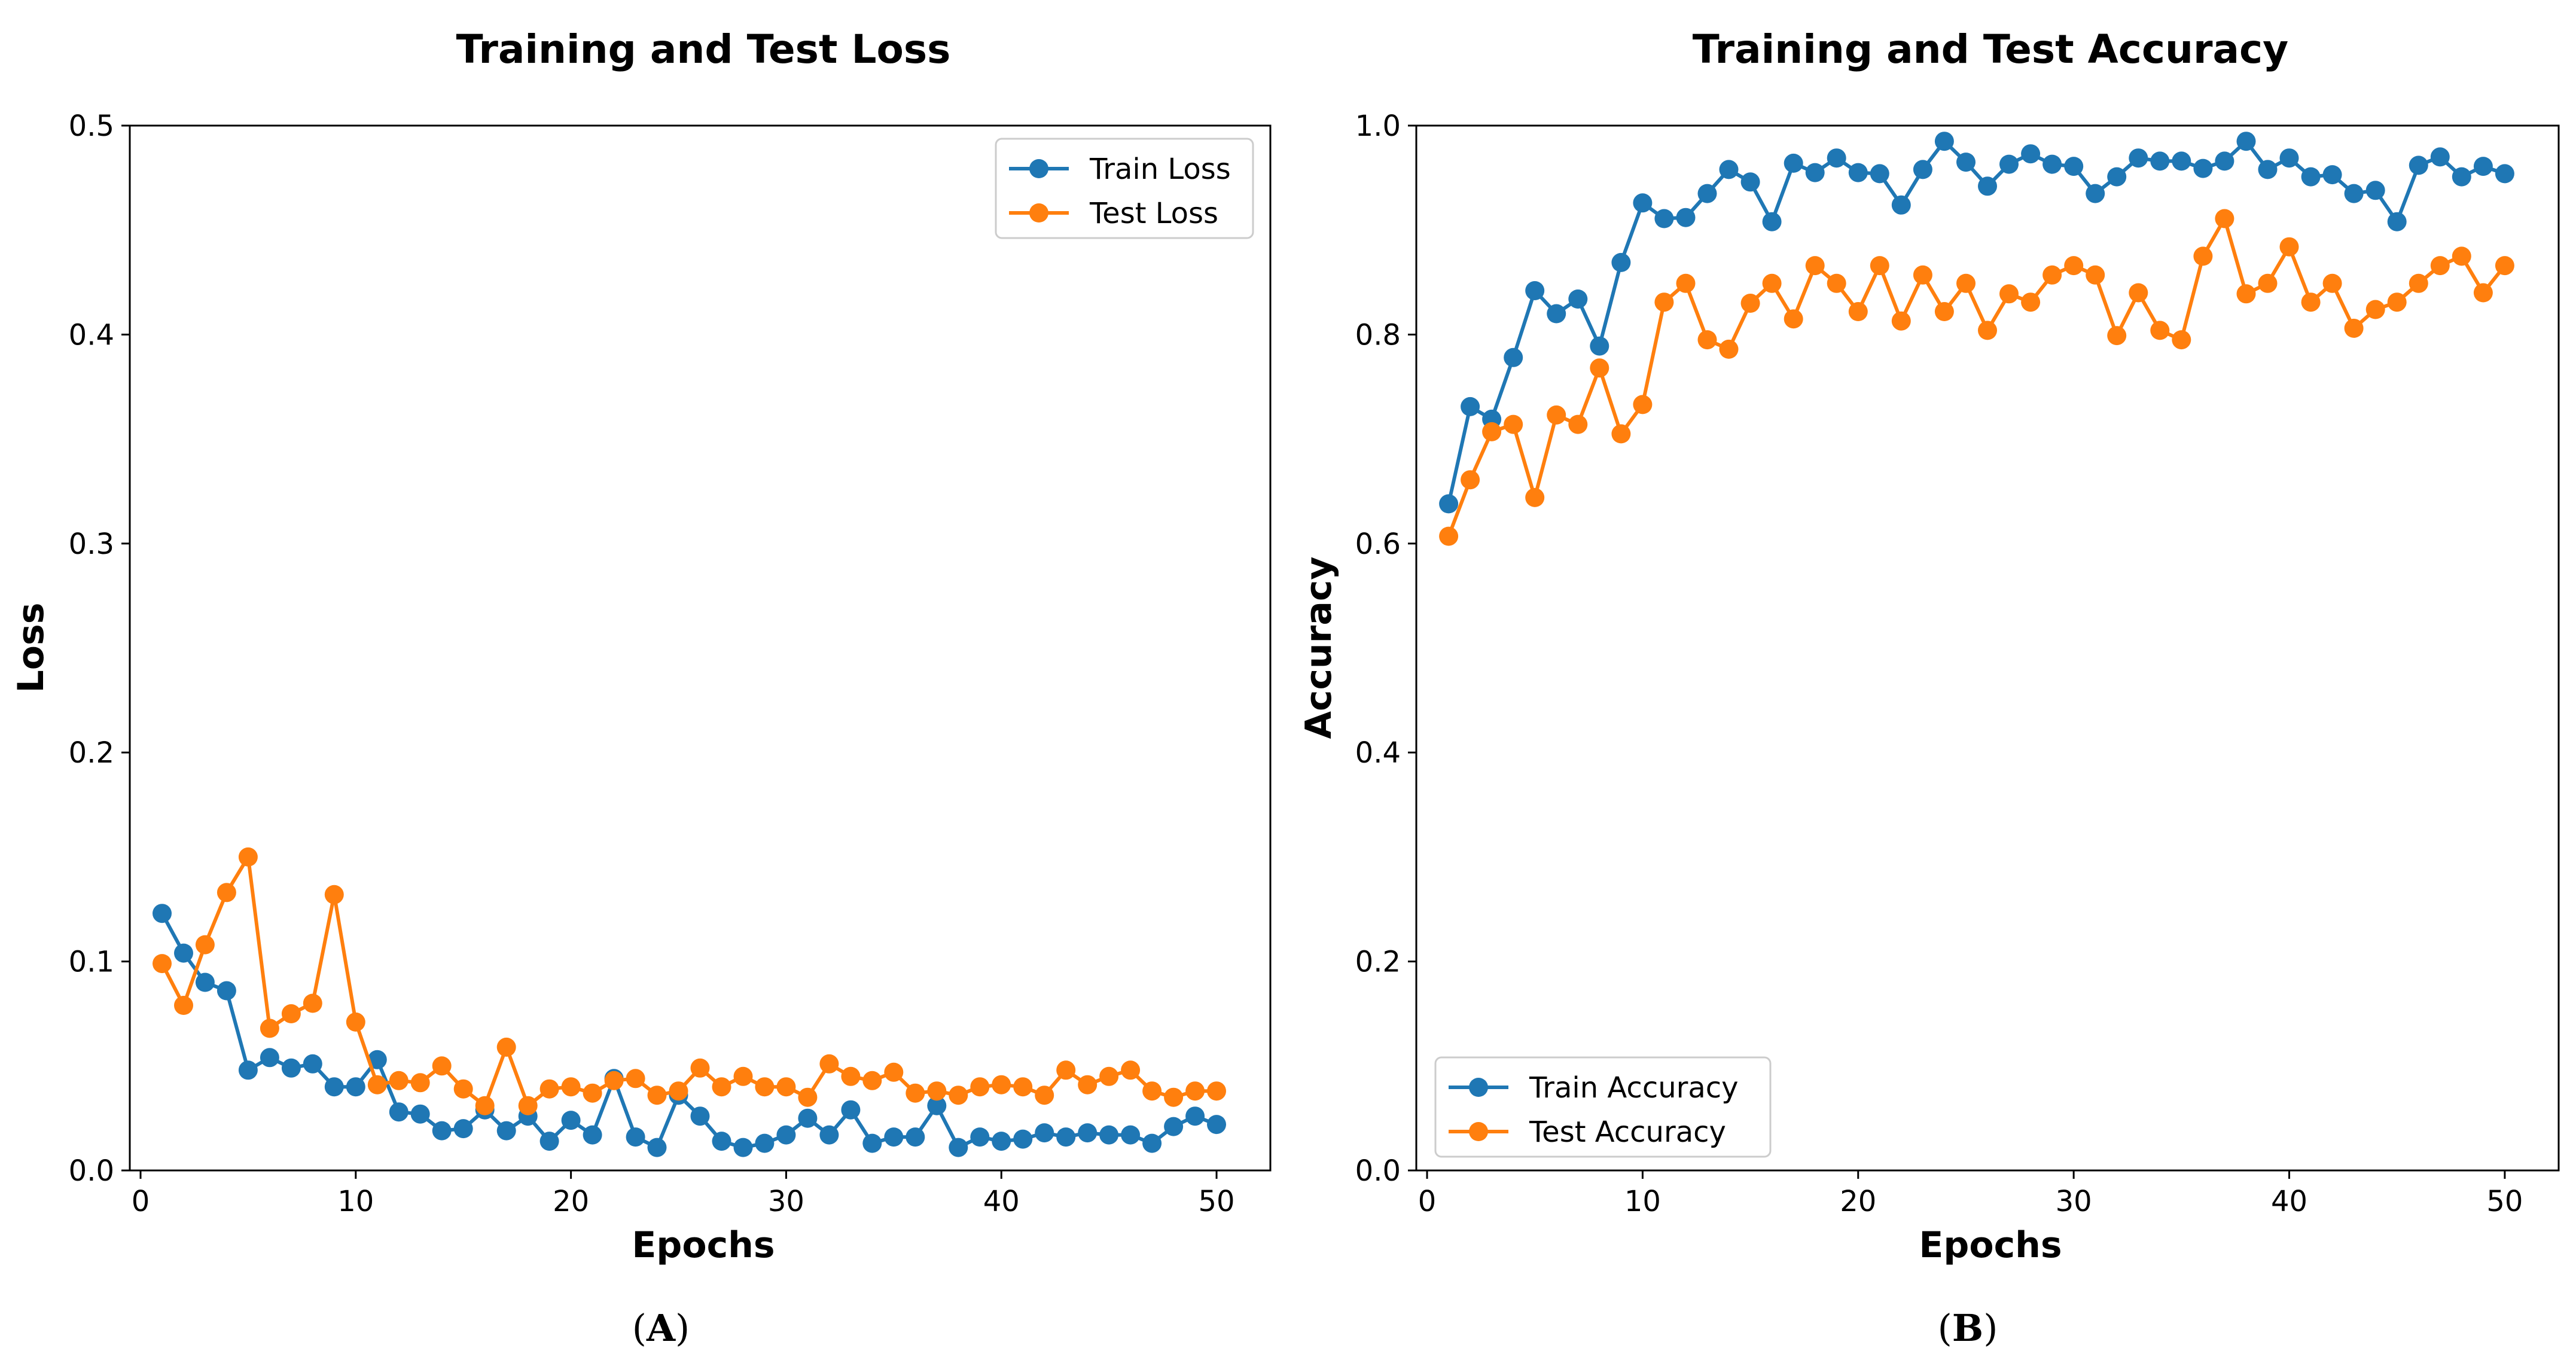 Image resolution: width=2576 pixels, height=1372 pixels. I want to click on y-axis-label: Loss, so click(31, 648).